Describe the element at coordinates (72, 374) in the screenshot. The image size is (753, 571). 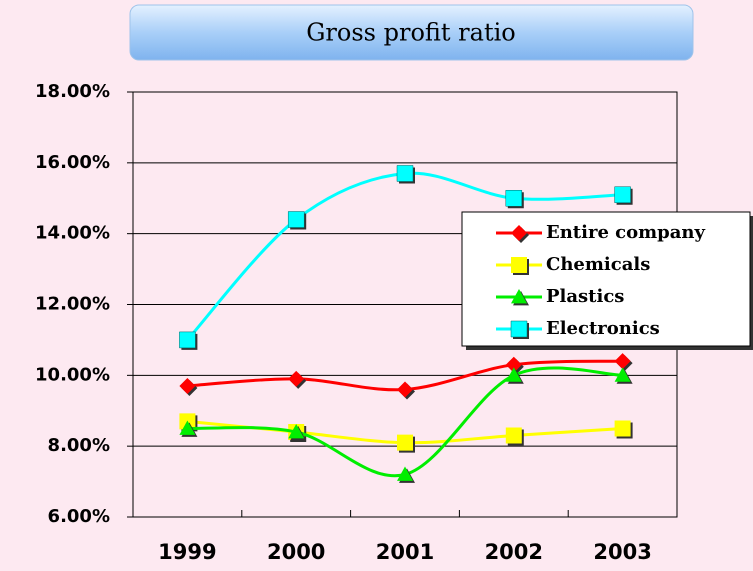
I see `y-tick-label: 10.00%` at that location.